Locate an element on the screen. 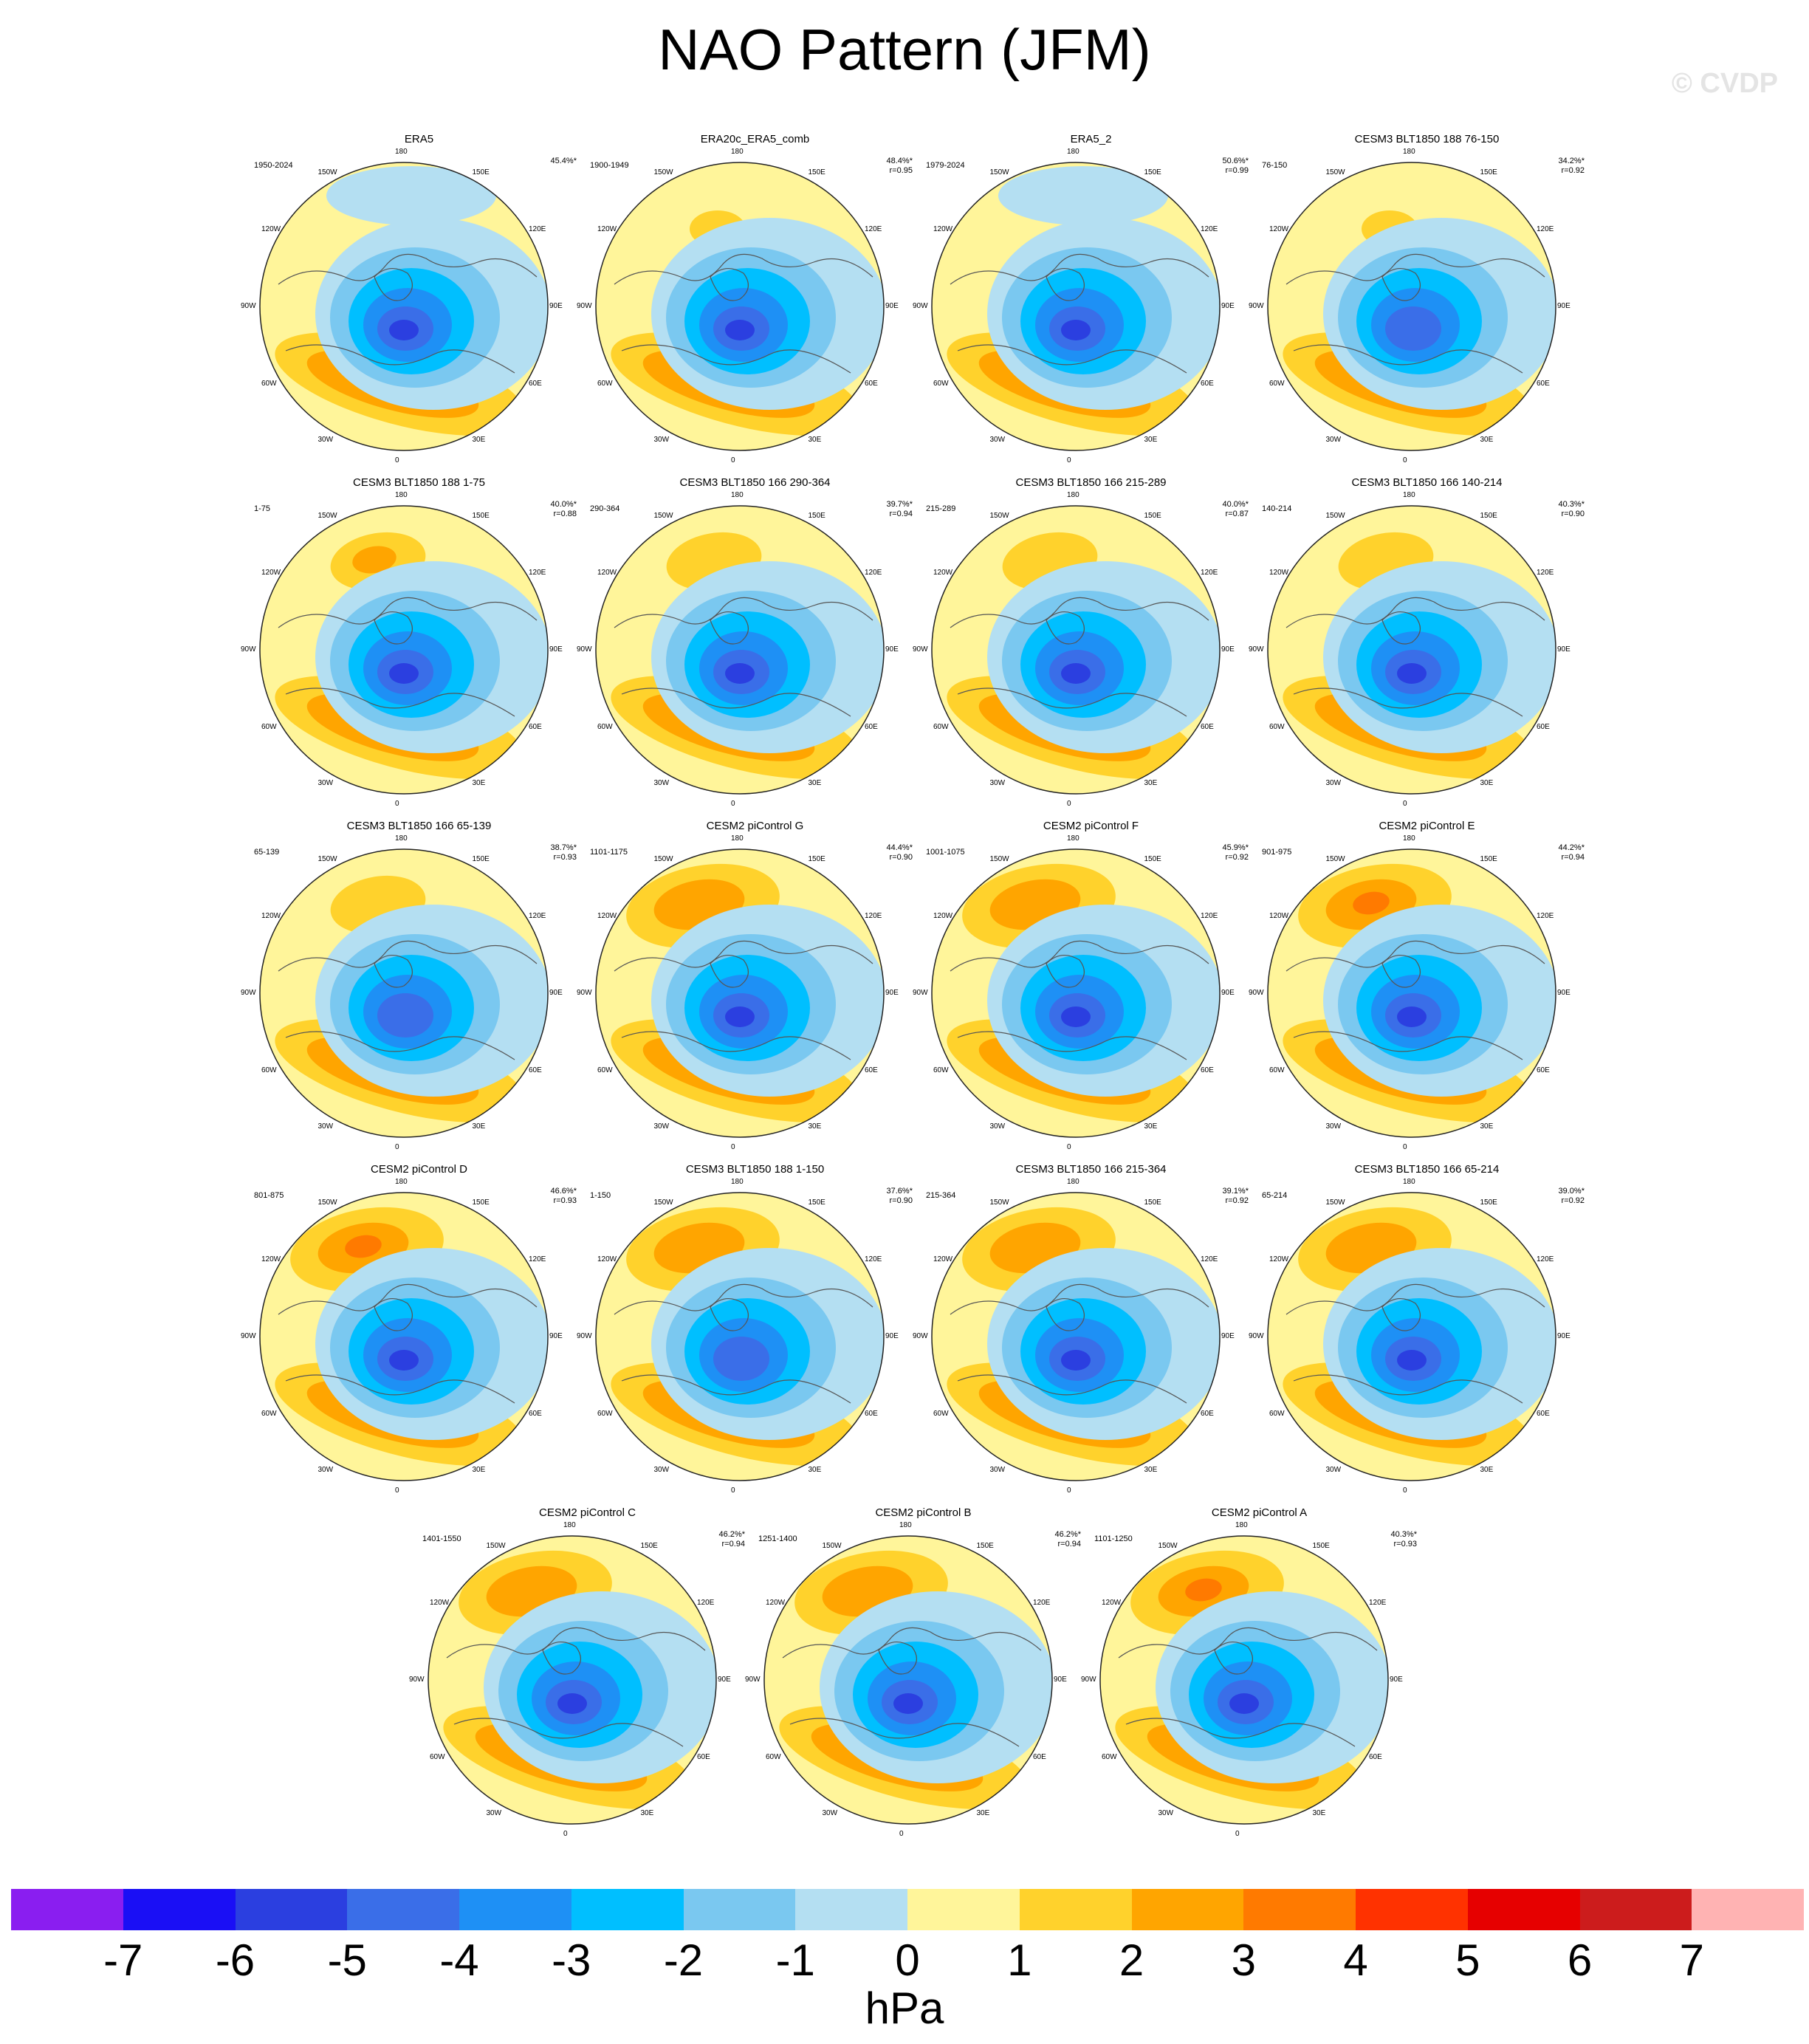  panel-variance-pct: 48.4%* is located at coordinates (899, 161).